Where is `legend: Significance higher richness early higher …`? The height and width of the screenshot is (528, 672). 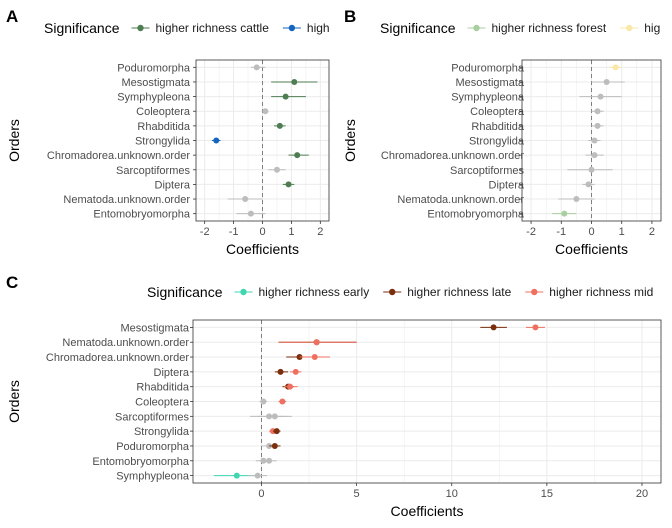 legend: Significance higher richness early higher … is located at coordinates (400, 292).